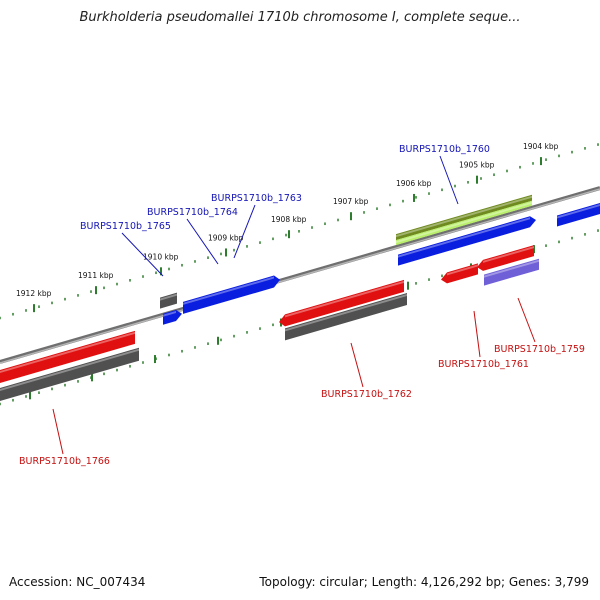 The height and width of the screenshot is (600, 600). I want to click on tick-label: 1910 kbp, so click(161, 256).